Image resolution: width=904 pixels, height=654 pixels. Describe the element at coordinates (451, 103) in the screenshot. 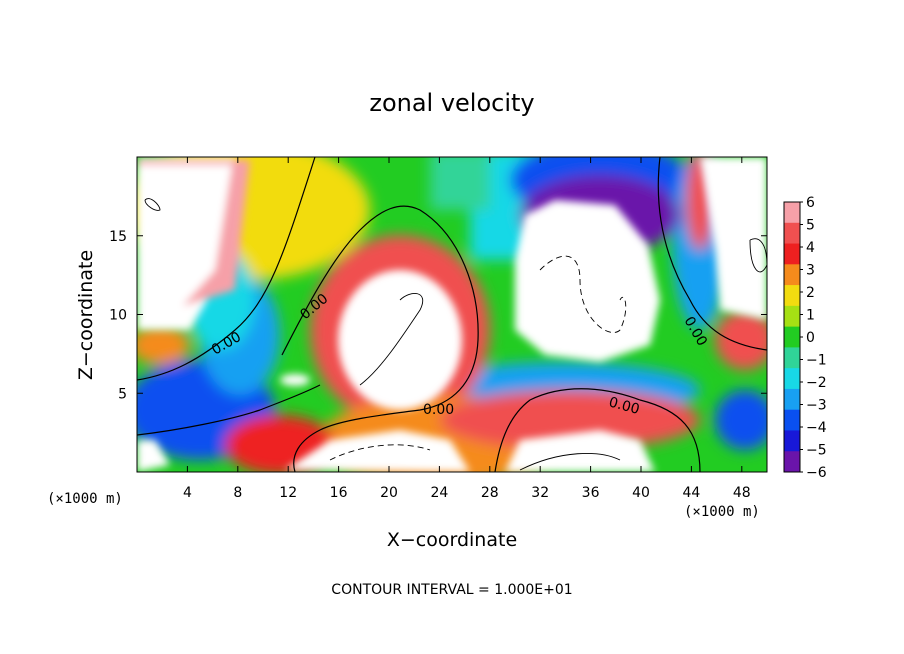

I see `chart-title: zonal velocity` at that location.